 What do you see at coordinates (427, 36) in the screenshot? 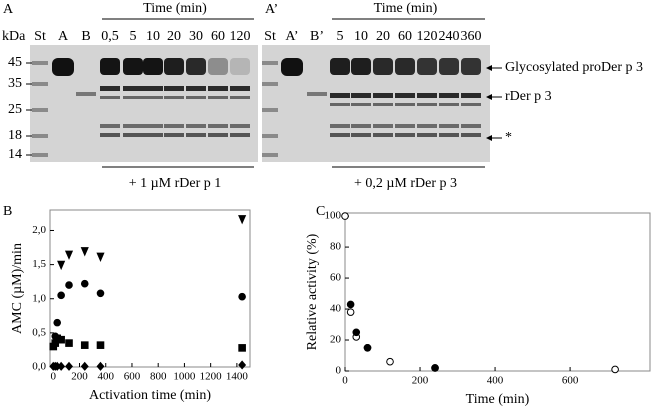
I see `lane-label: 120` at bounding box center [427, 36].